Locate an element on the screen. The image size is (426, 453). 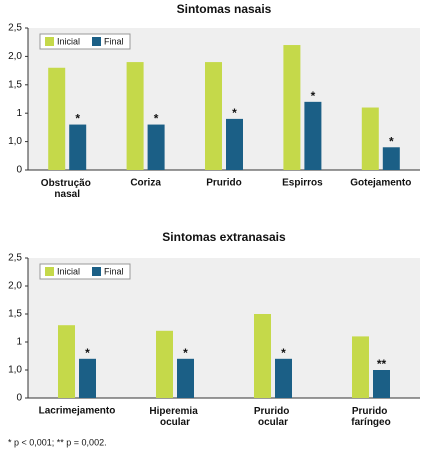
x-tick-label: Prurido is located at coordinates (224, 183).